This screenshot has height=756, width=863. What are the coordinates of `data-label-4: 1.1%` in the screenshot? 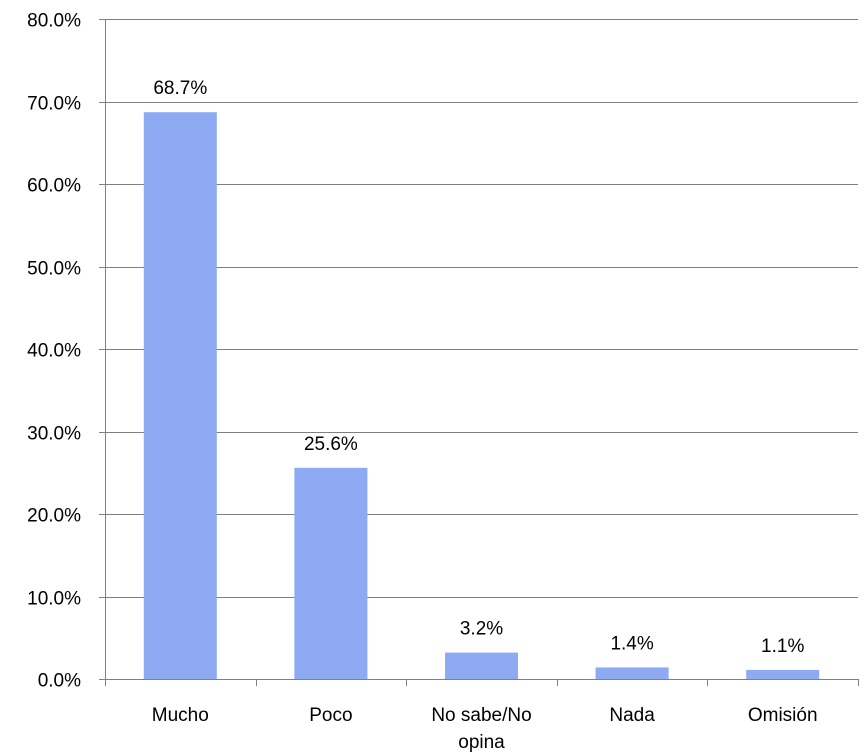 It's located at (782, 646).